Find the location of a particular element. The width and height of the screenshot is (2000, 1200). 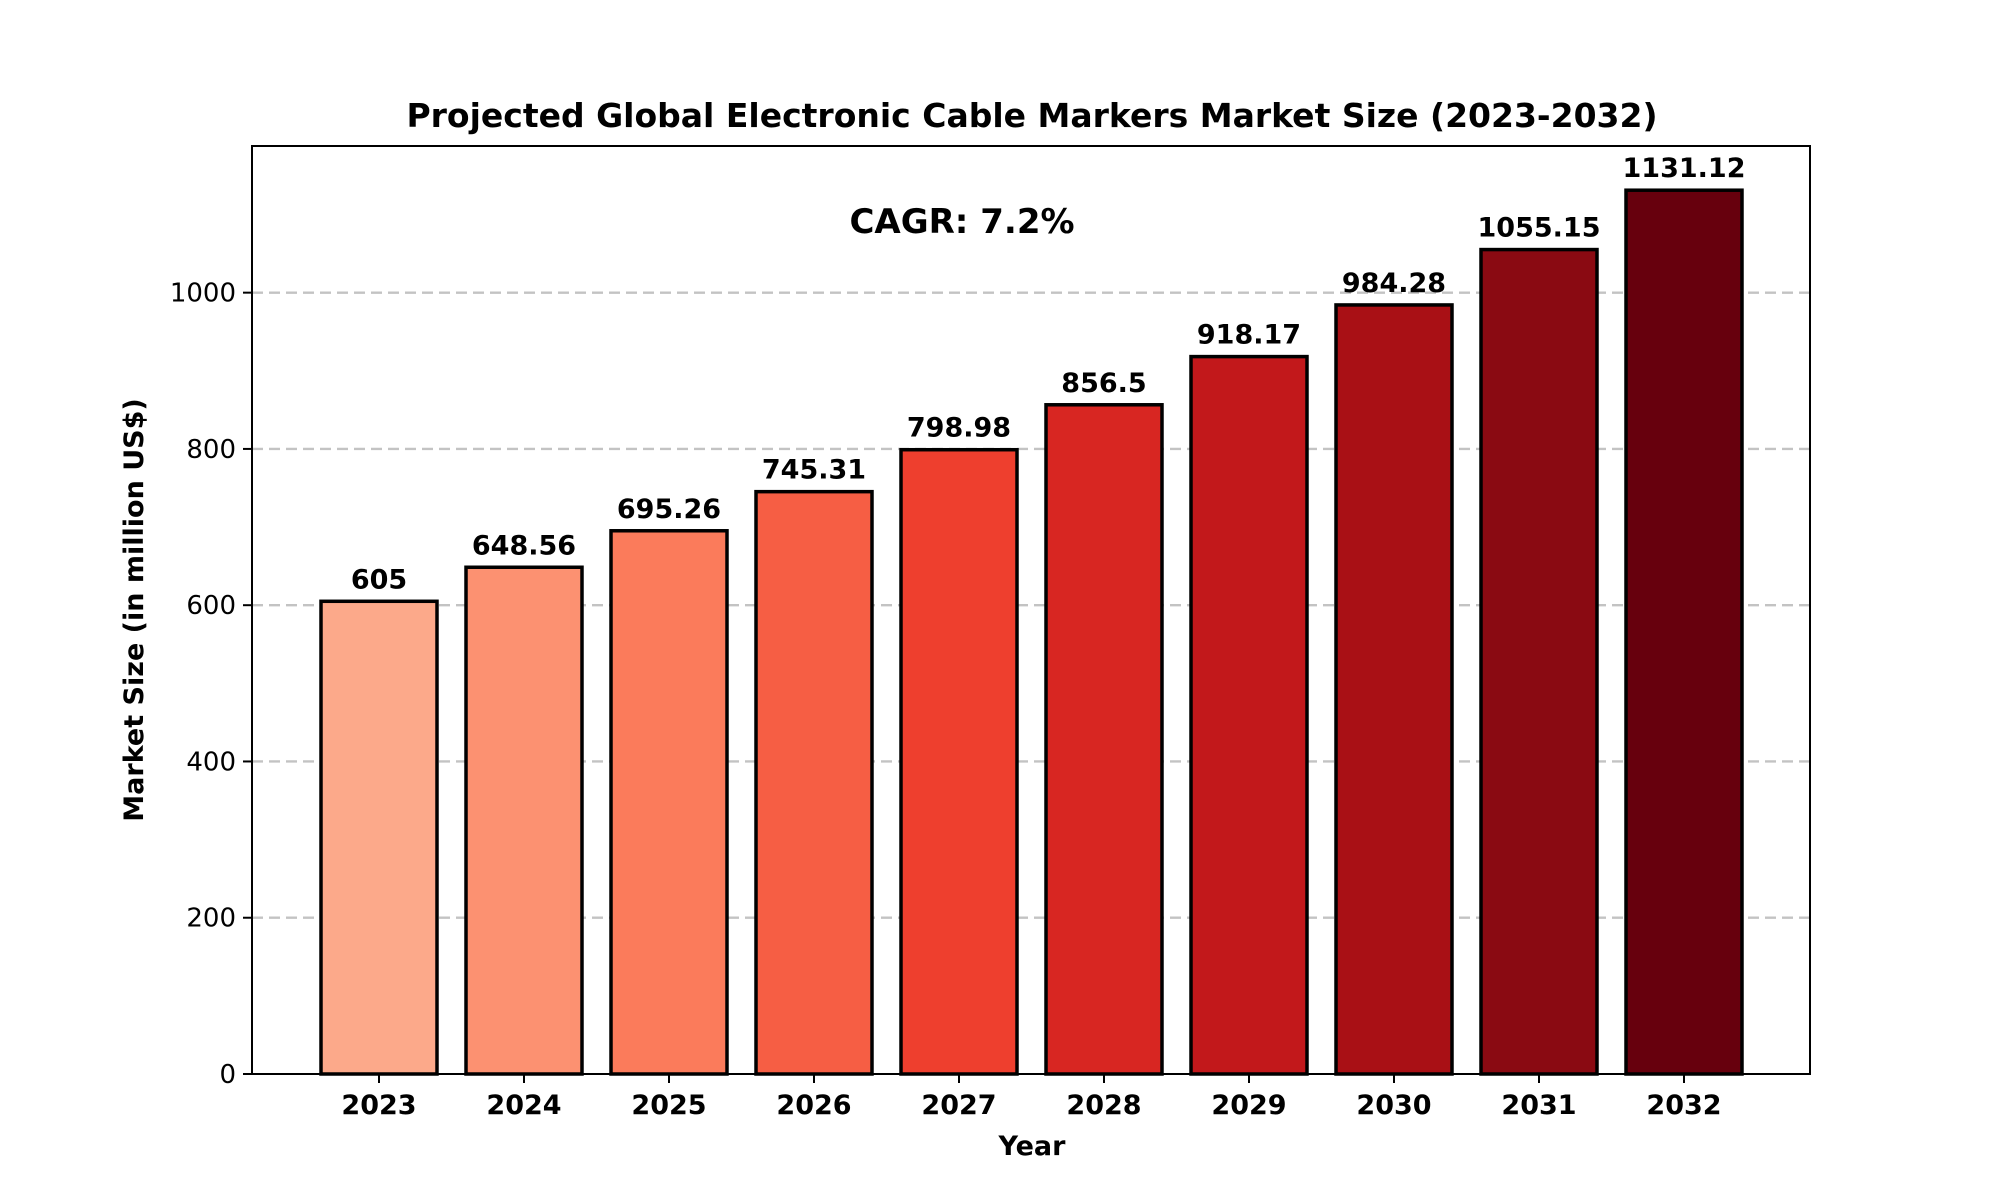

y-axis-label: Market Size (in million US$) is located at coordinates (134, 609).